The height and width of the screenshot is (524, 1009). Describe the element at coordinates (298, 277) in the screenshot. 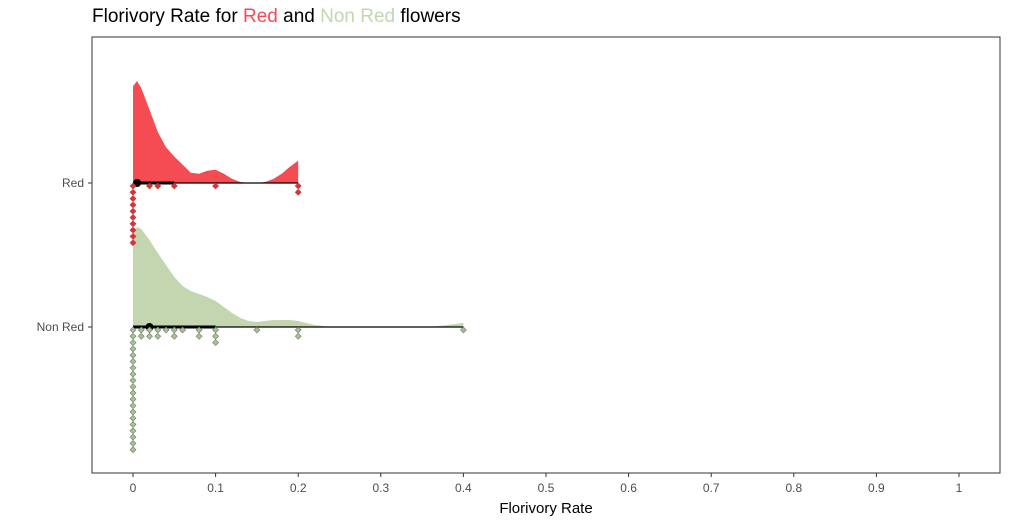

I see `density-cloud-non-red` at that location.